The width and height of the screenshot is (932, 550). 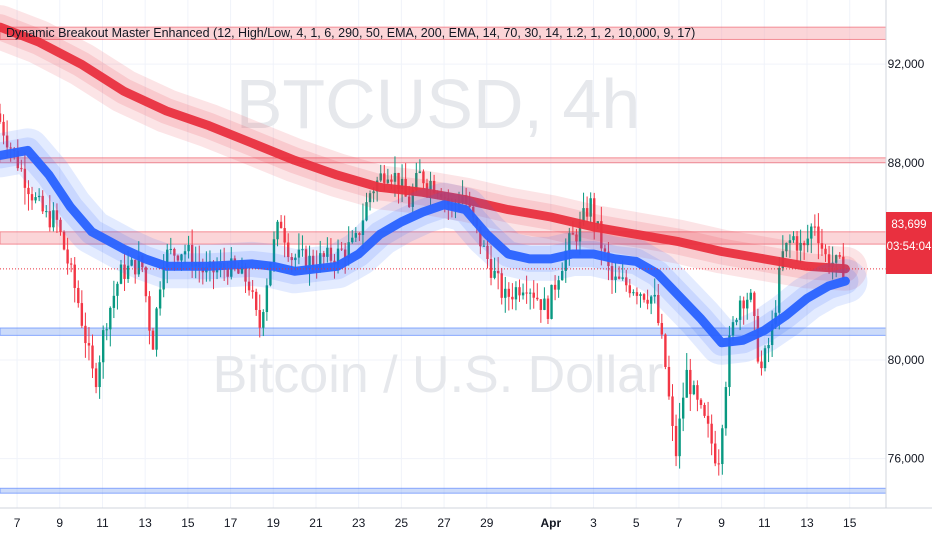 I want to click on last-price-value: 83,699, so click(x=909, y=225).